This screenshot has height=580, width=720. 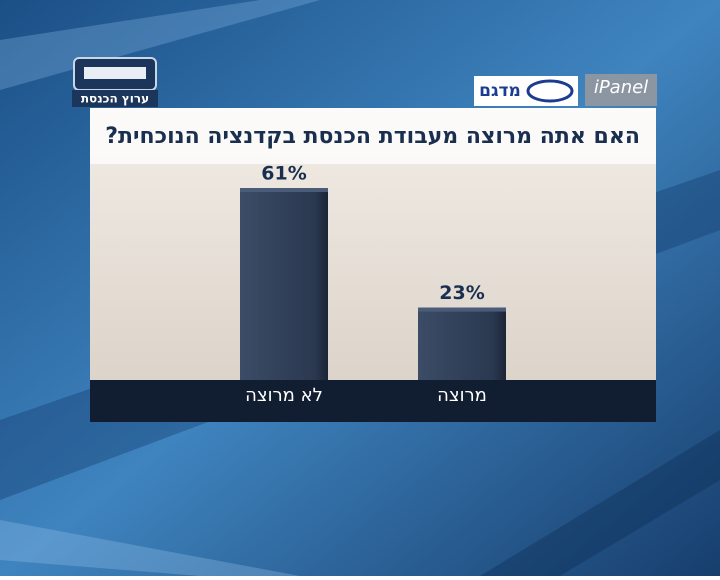 What do you see at coordinates (283, 174) in the screenshot?
I see `value-label: 61%` at bounding box center [283, 174].